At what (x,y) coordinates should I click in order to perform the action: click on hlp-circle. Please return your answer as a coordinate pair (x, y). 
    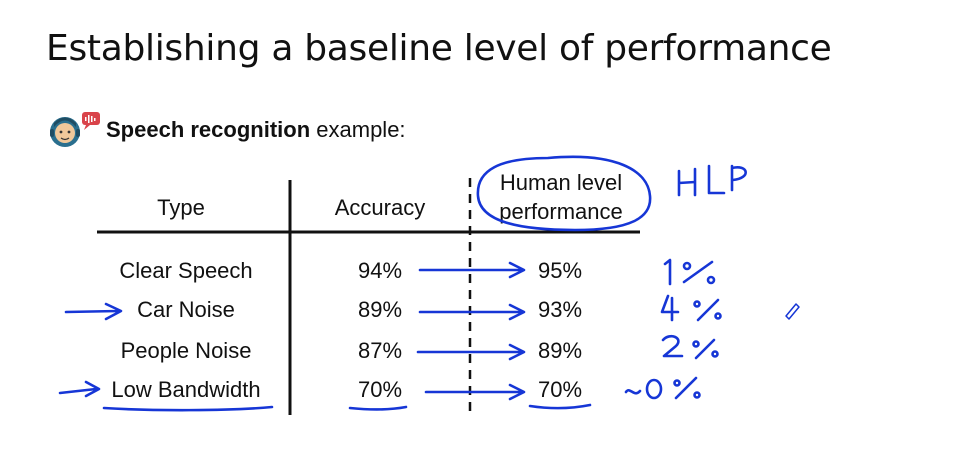
    Looking at the image, I should click on (564, 193).